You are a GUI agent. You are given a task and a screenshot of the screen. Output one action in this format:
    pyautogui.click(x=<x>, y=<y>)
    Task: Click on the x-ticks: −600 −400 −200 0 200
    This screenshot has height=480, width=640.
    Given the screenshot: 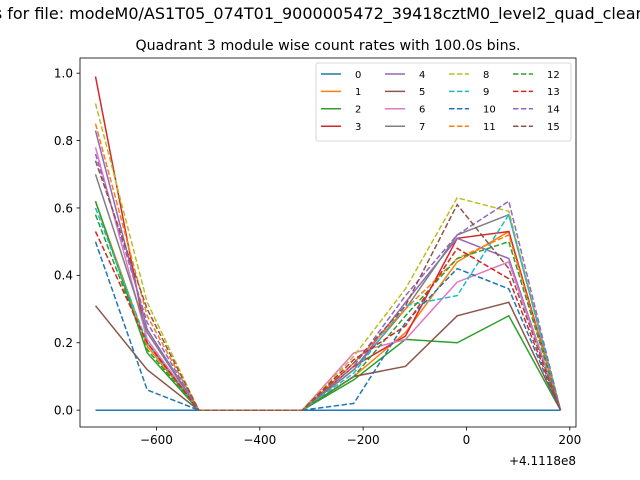 What is the action you would take?
    pyautogui.click(x=360, y=437)
    